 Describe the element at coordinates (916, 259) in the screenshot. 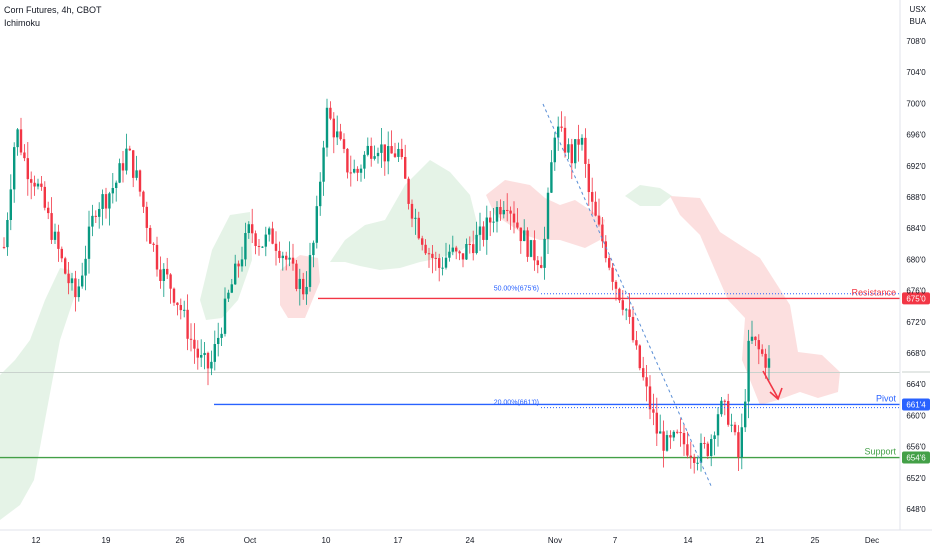

I see `y-tick-label: 680'0` at that location.